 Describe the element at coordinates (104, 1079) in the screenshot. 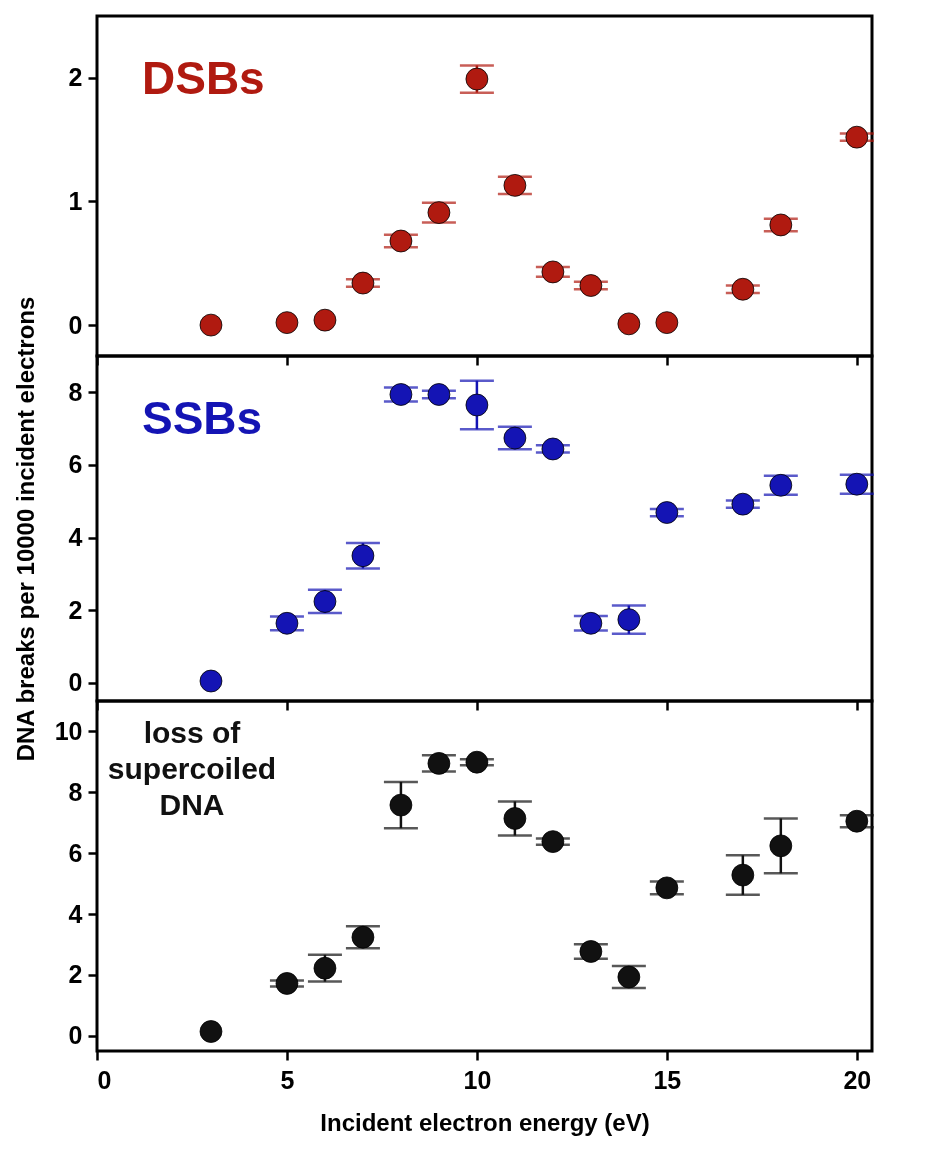

I see `x-tick-label: 0` at that location.